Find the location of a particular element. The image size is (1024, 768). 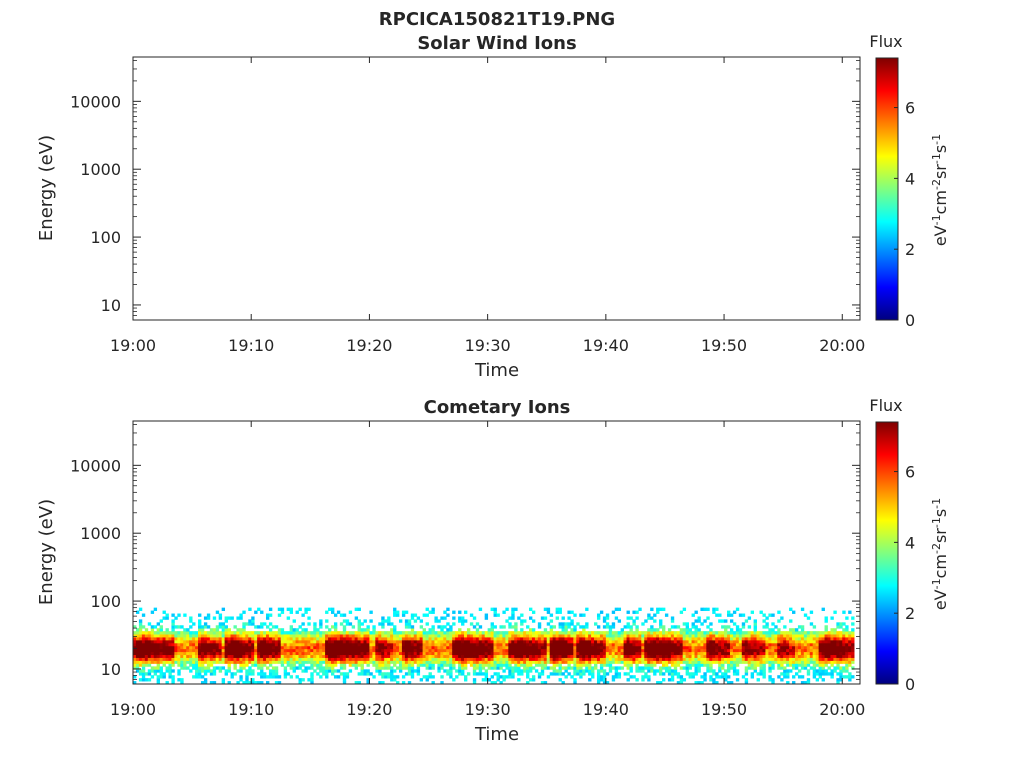

y-tick-label: 10000 is located at coordinates (95, 101).